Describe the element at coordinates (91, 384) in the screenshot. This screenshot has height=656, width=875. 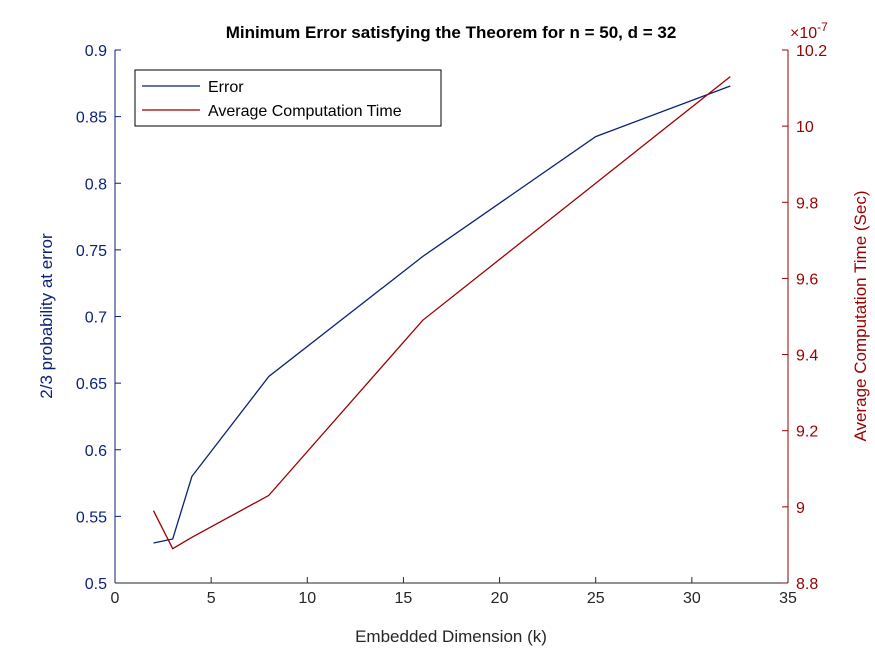
I see `y-left-tick-label: 0.65` at that location.